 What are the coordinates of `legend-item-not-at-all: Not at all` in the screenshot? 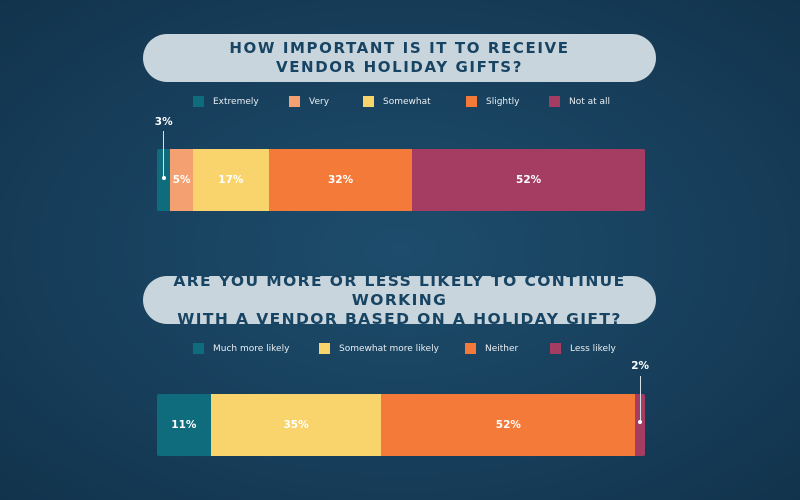 It's located at (579, 101).